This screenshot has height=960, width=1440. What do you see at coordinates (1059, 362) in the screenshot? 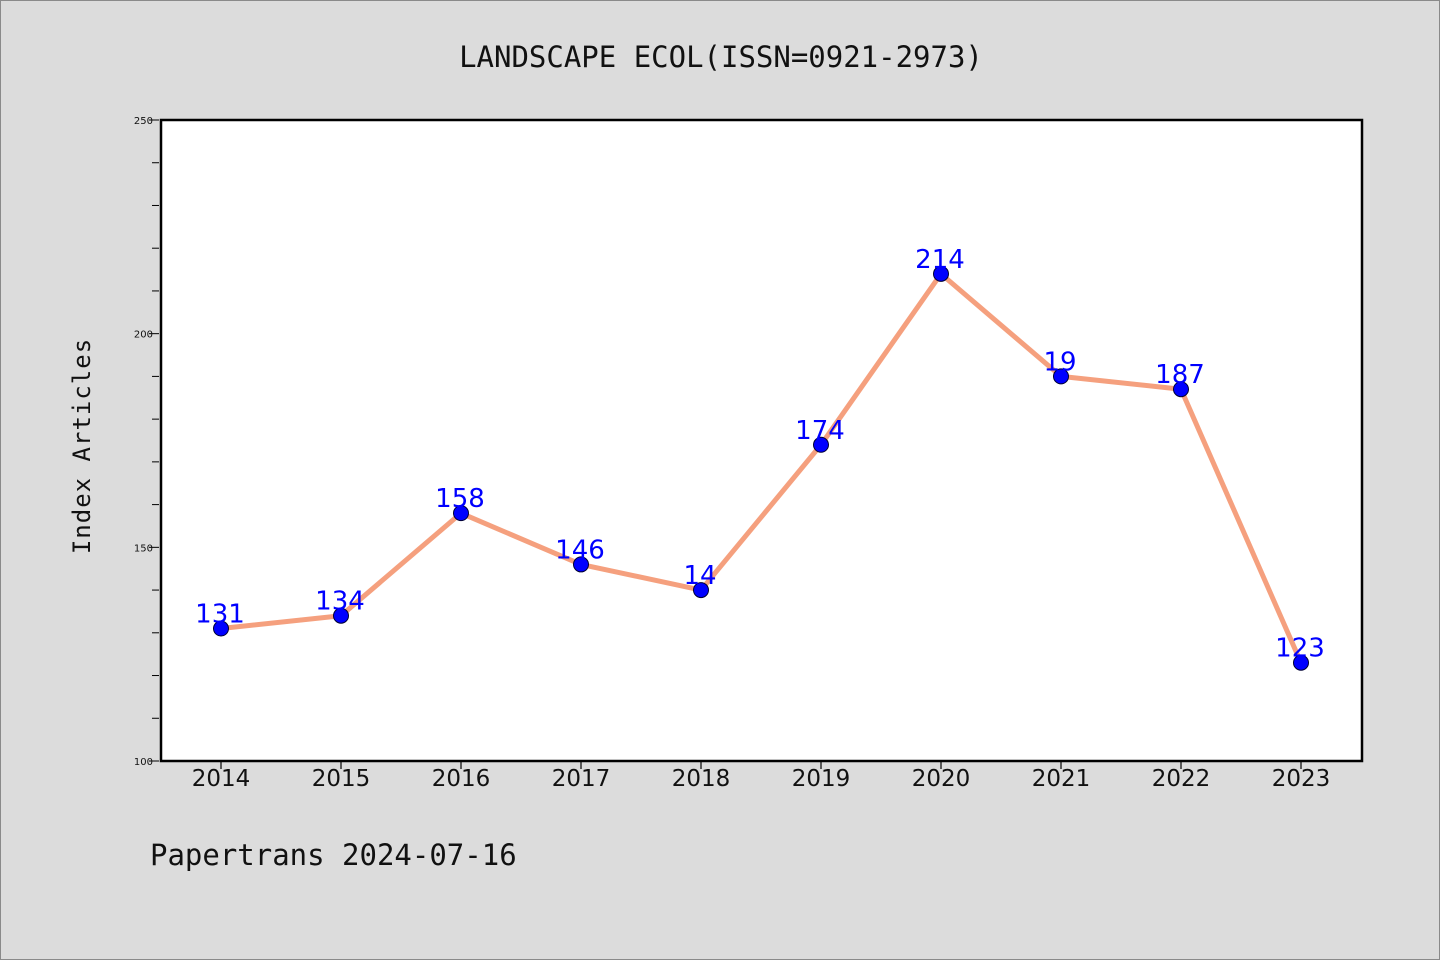
I see `data-label-2021: 19` at bounding box center [1059, 362].